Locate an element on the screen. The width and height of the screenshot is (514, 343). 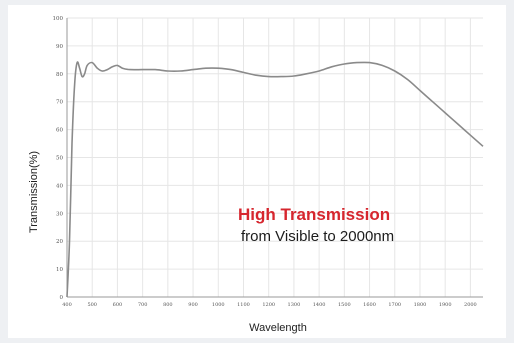
y-tick-label: 90 is located at coordinates (59, 47).